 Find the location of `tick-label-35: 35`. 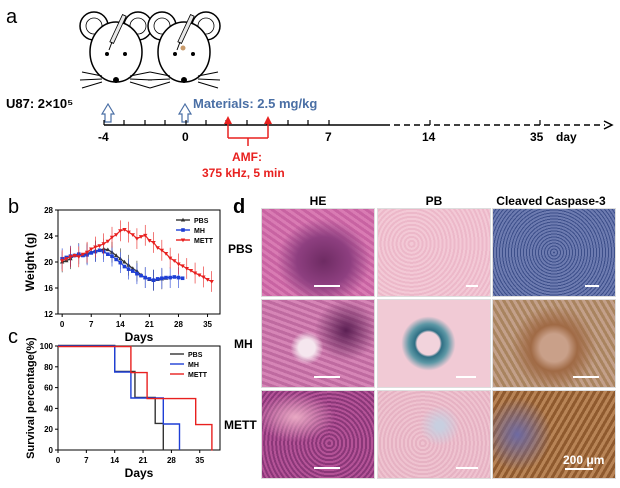

tick-label-35: 35 is located at coordinates (537, 137).